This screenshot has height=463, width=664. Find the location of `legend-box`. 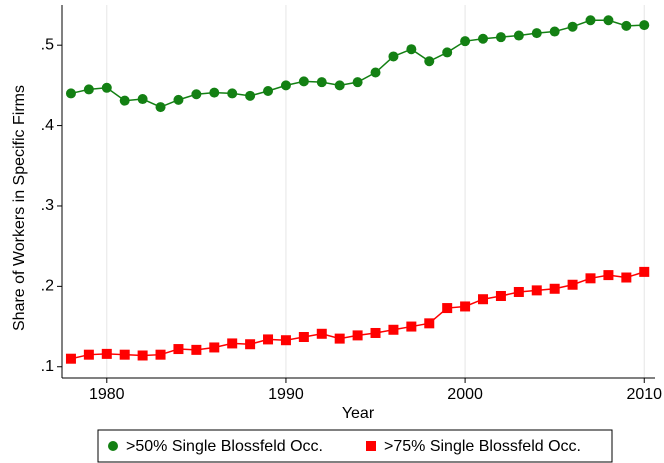

legend-box is located at coordinates (355, 446).